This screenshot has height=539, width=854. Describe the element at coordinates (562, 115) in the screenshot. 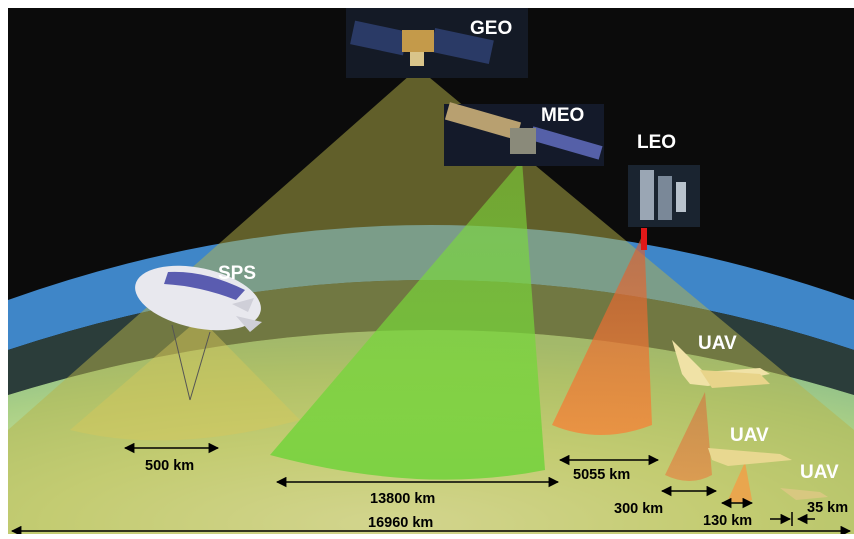

I see `meo-label: MEO` at that location.